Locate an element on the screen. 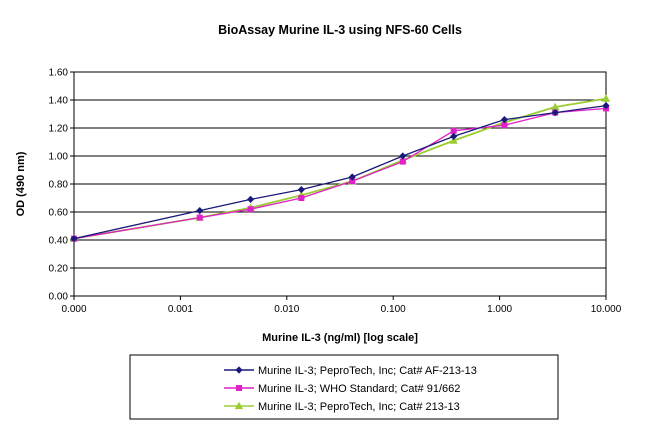 This screenshot has width=650, height=442. legend-item: Murine IL-3; WHO Standard; Cat# 91/662 is located at coordinates (342, 389).